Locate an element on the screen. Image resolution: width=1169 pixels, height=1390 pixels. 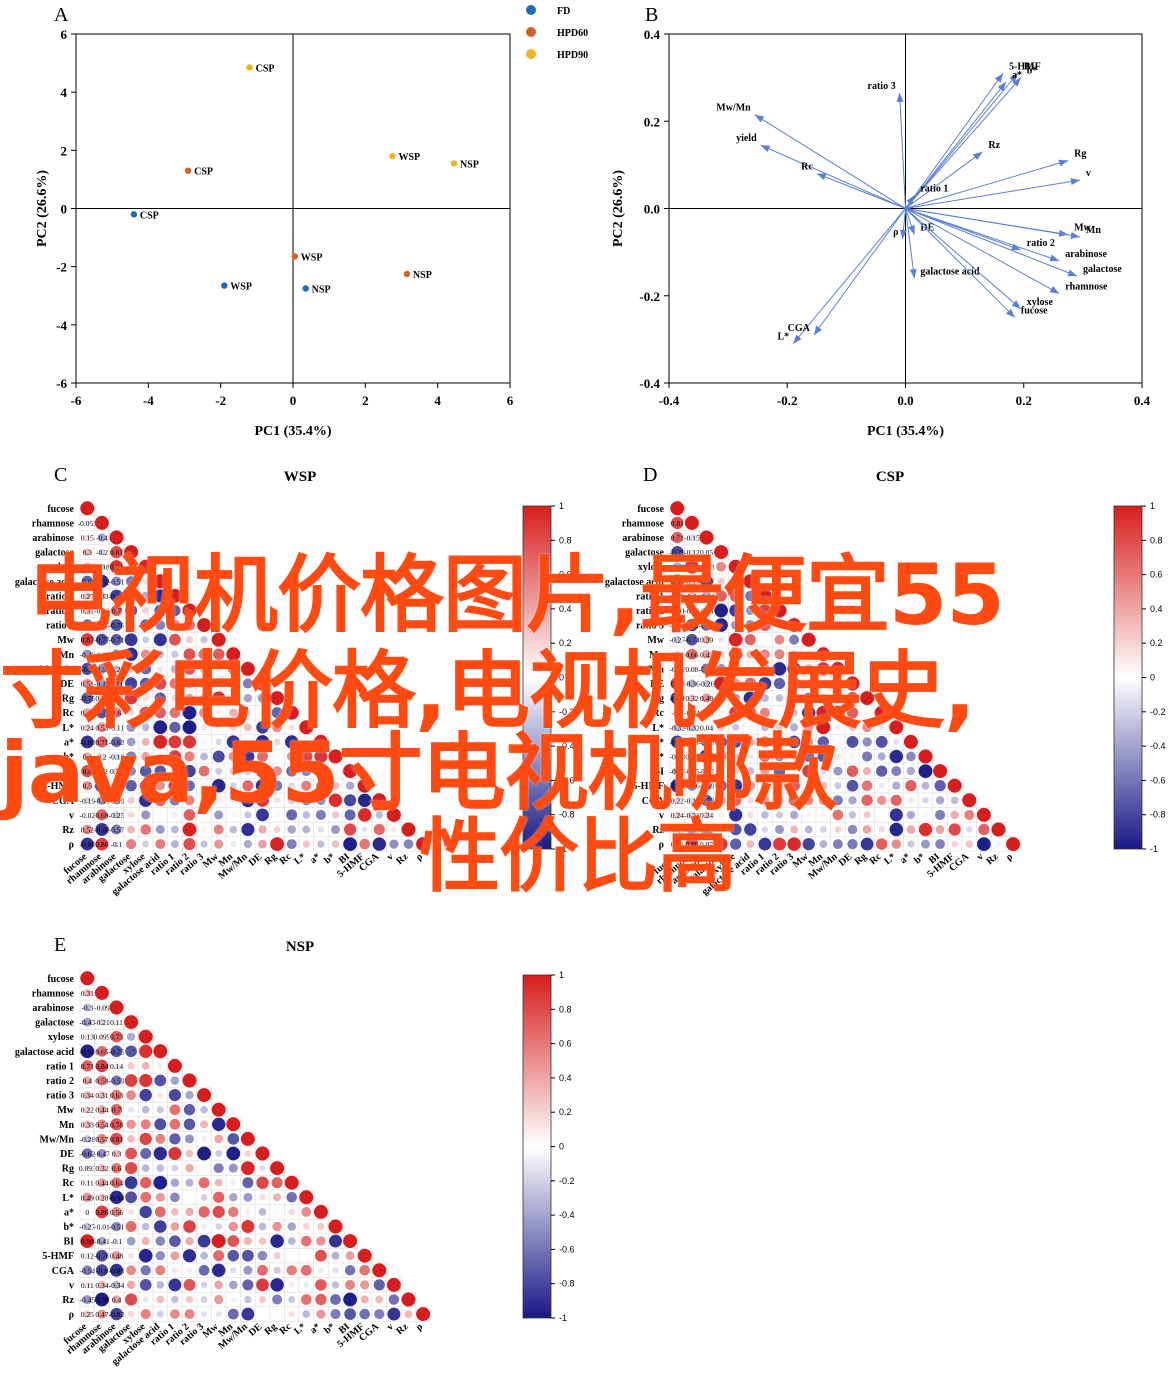
correlation-value: 0.15 is located at coordinates (87, 538).